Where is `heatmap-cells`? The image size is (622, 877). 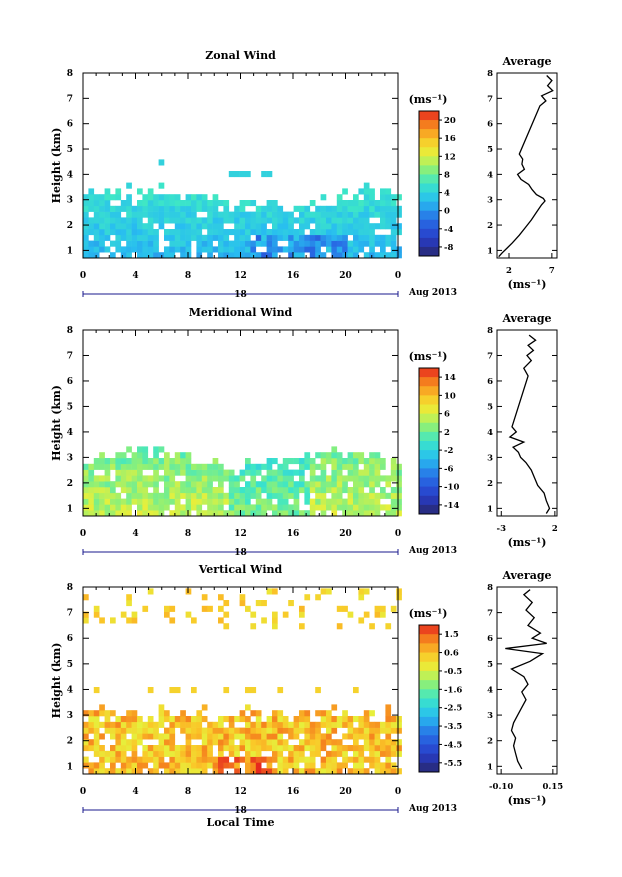
heatmap-cells is located at coordinates (242, 681).